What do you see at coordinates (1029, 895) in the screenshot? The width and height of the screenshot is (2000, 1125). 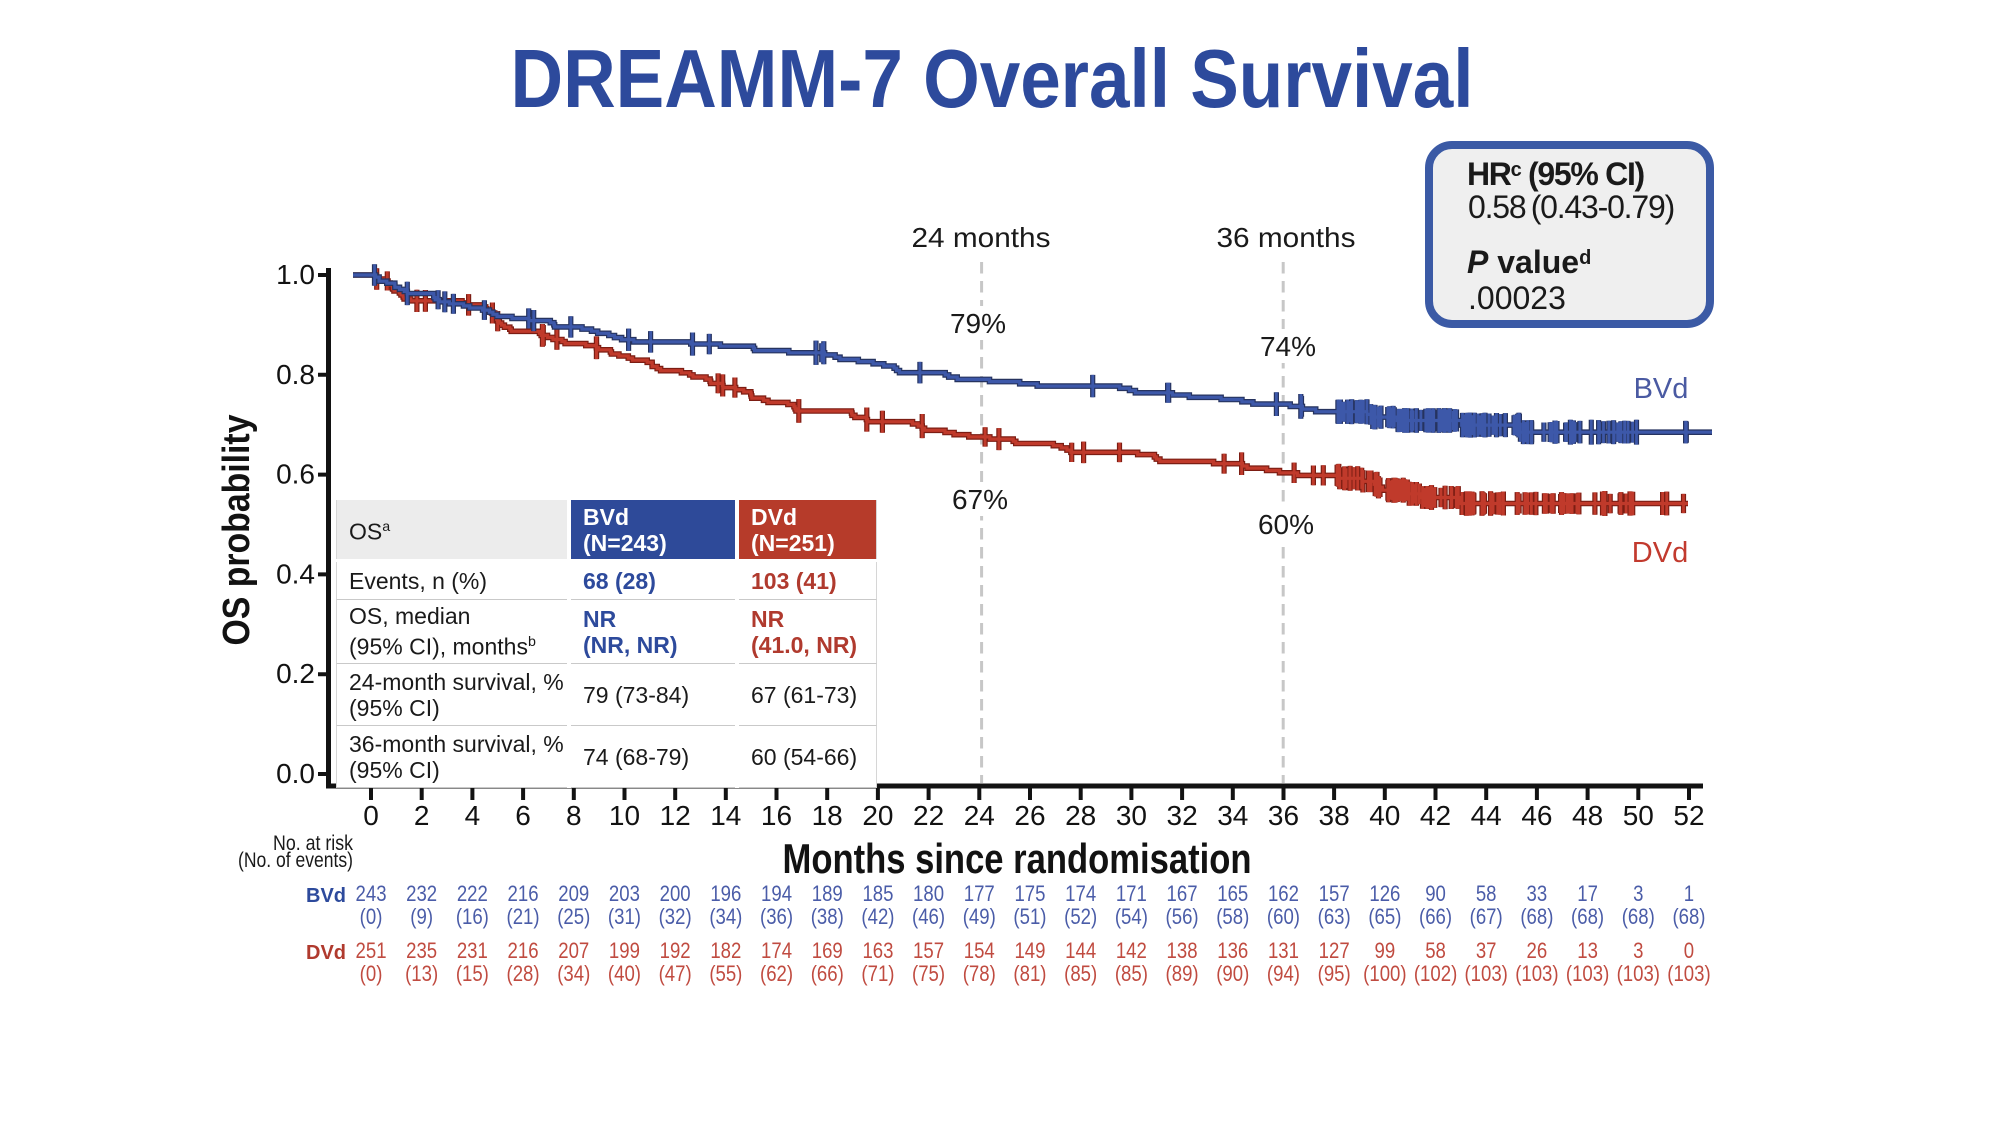 I see `svg-text: 175` at bounding box center [1029, 895].